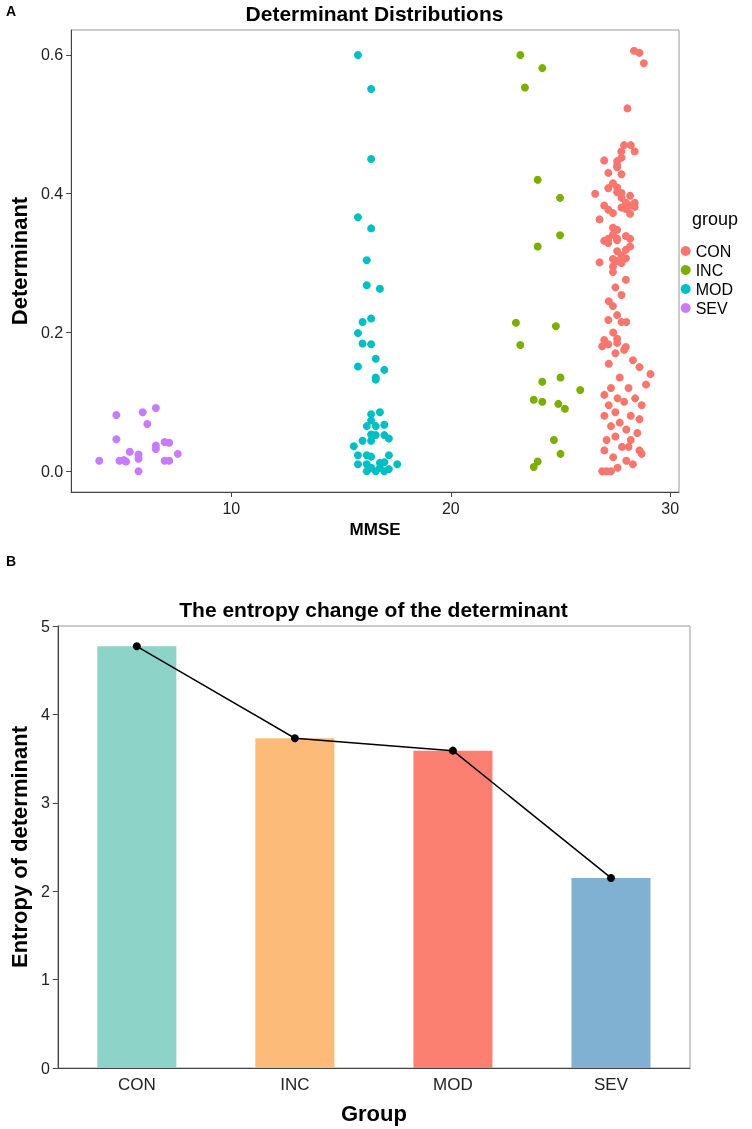 This screenshot has height=1129, width=752. I want to click on x-tick-label: CON, so click(136, 1084).